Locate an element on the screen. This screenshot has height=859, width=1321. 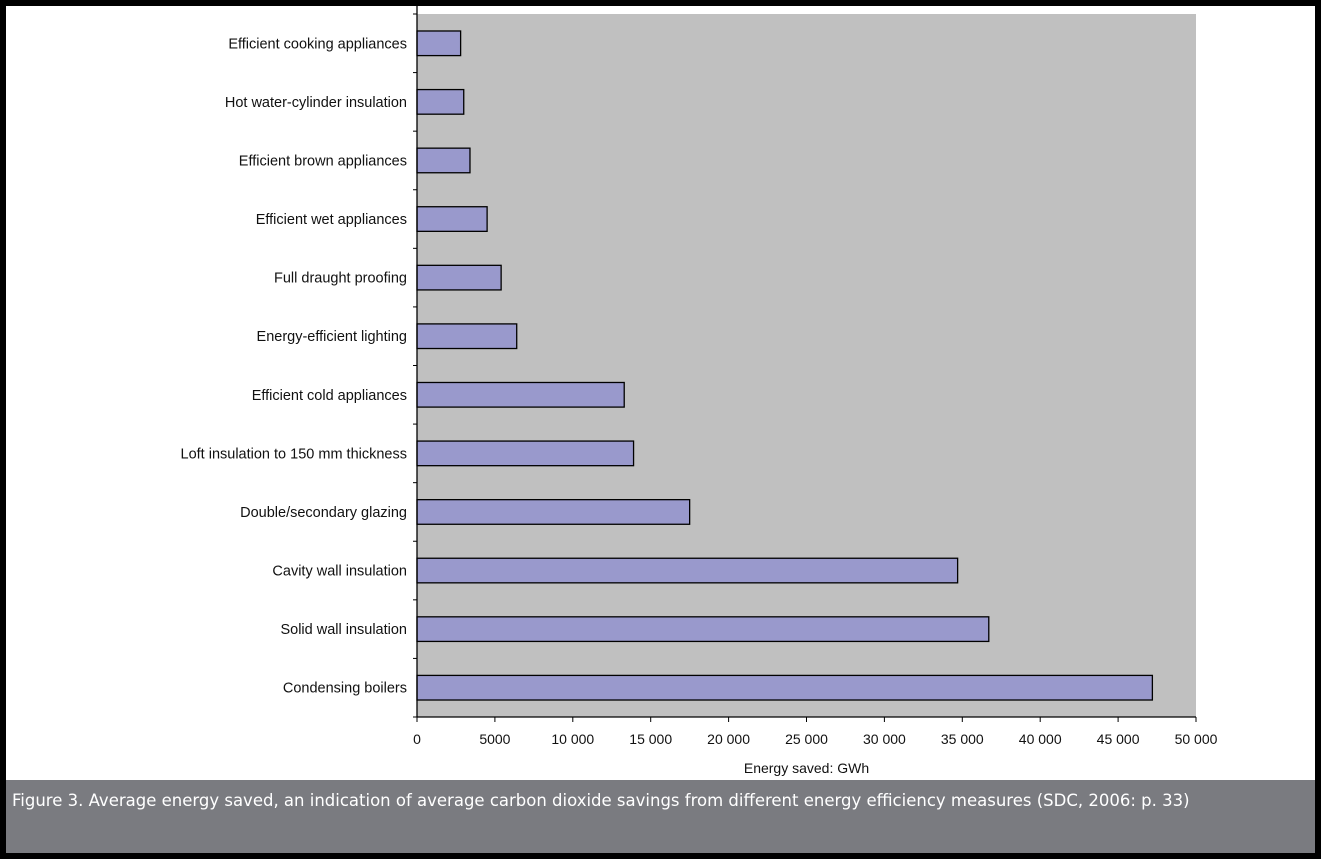
x-tick-label: 30 000 is located at coordinates (884, 739).